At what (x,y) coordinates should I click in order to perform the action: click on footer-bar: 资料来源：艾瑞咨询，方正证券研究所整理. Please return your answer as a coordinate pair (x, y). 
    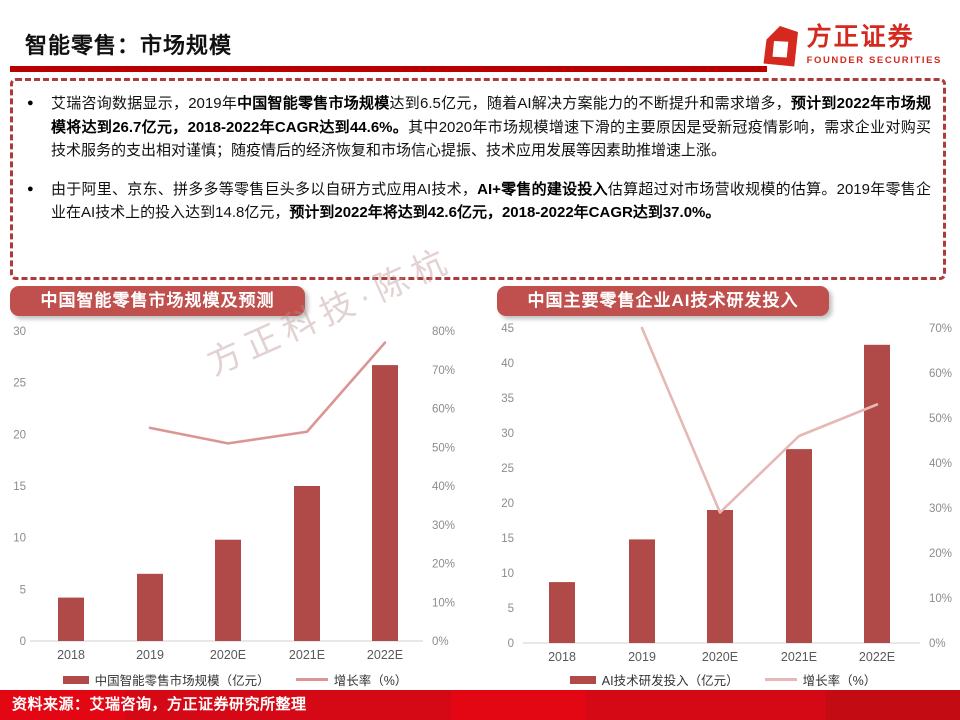
    Looking at the image, I should click on (480, 705).